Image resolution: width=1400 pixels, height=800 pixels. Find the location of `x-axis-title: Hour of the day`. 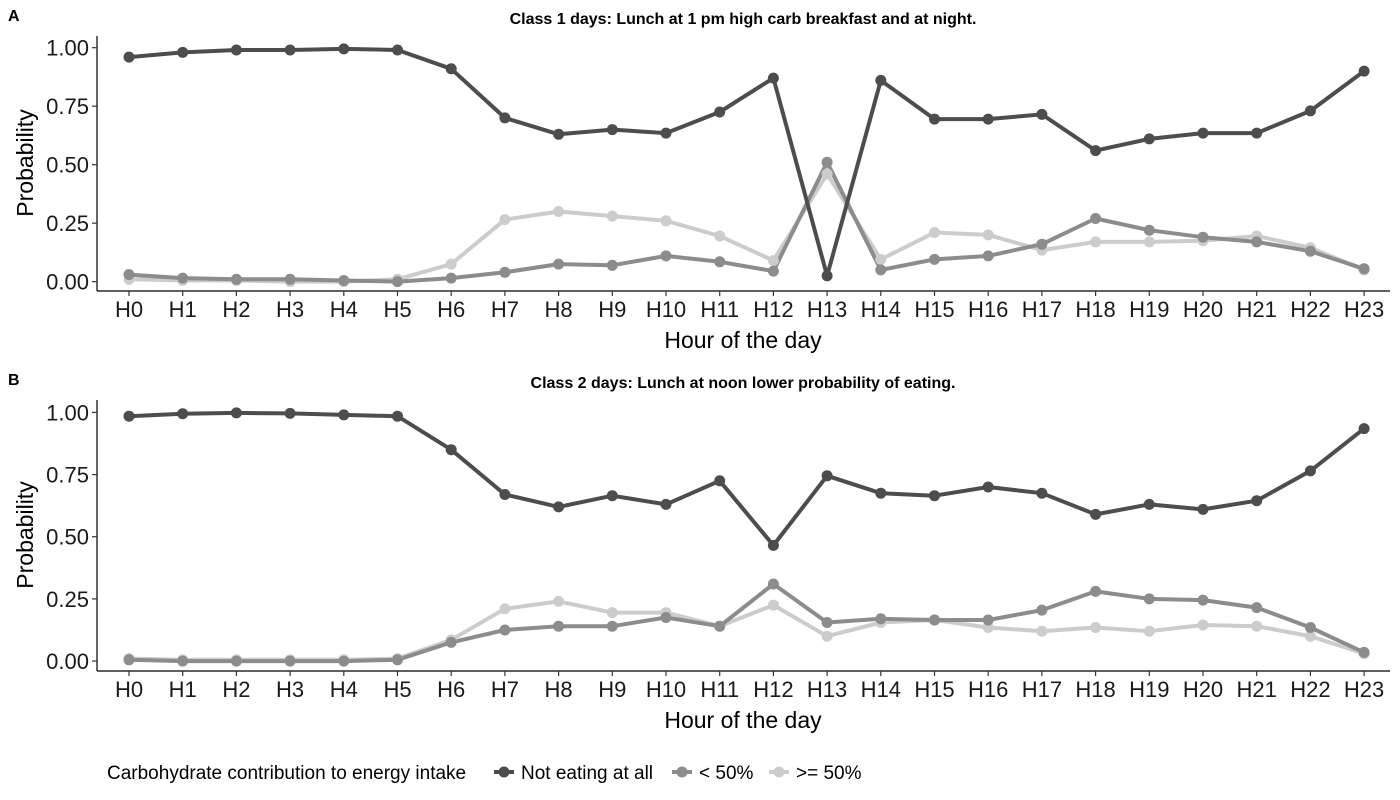

x-axis-title: Hour of the day is located at coordinates (743, 340).